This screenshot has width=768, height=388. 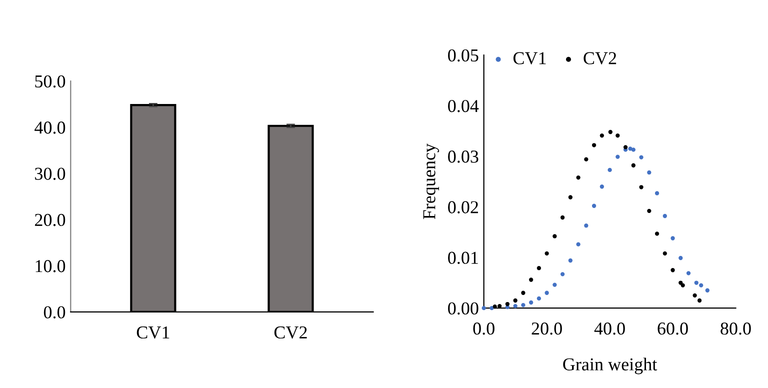 What do you see at coordinates (50, 128) in the screenshot?
I see `y-tick-label: 40.0` at bounding box center [50, 128].